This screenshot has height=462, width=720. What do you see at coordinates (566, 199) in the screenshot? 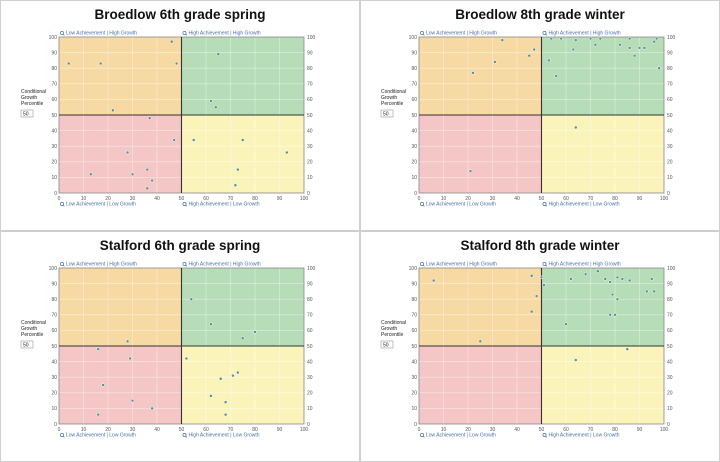
I see `x-tick-label: 60` at bounding box center [566, 199].